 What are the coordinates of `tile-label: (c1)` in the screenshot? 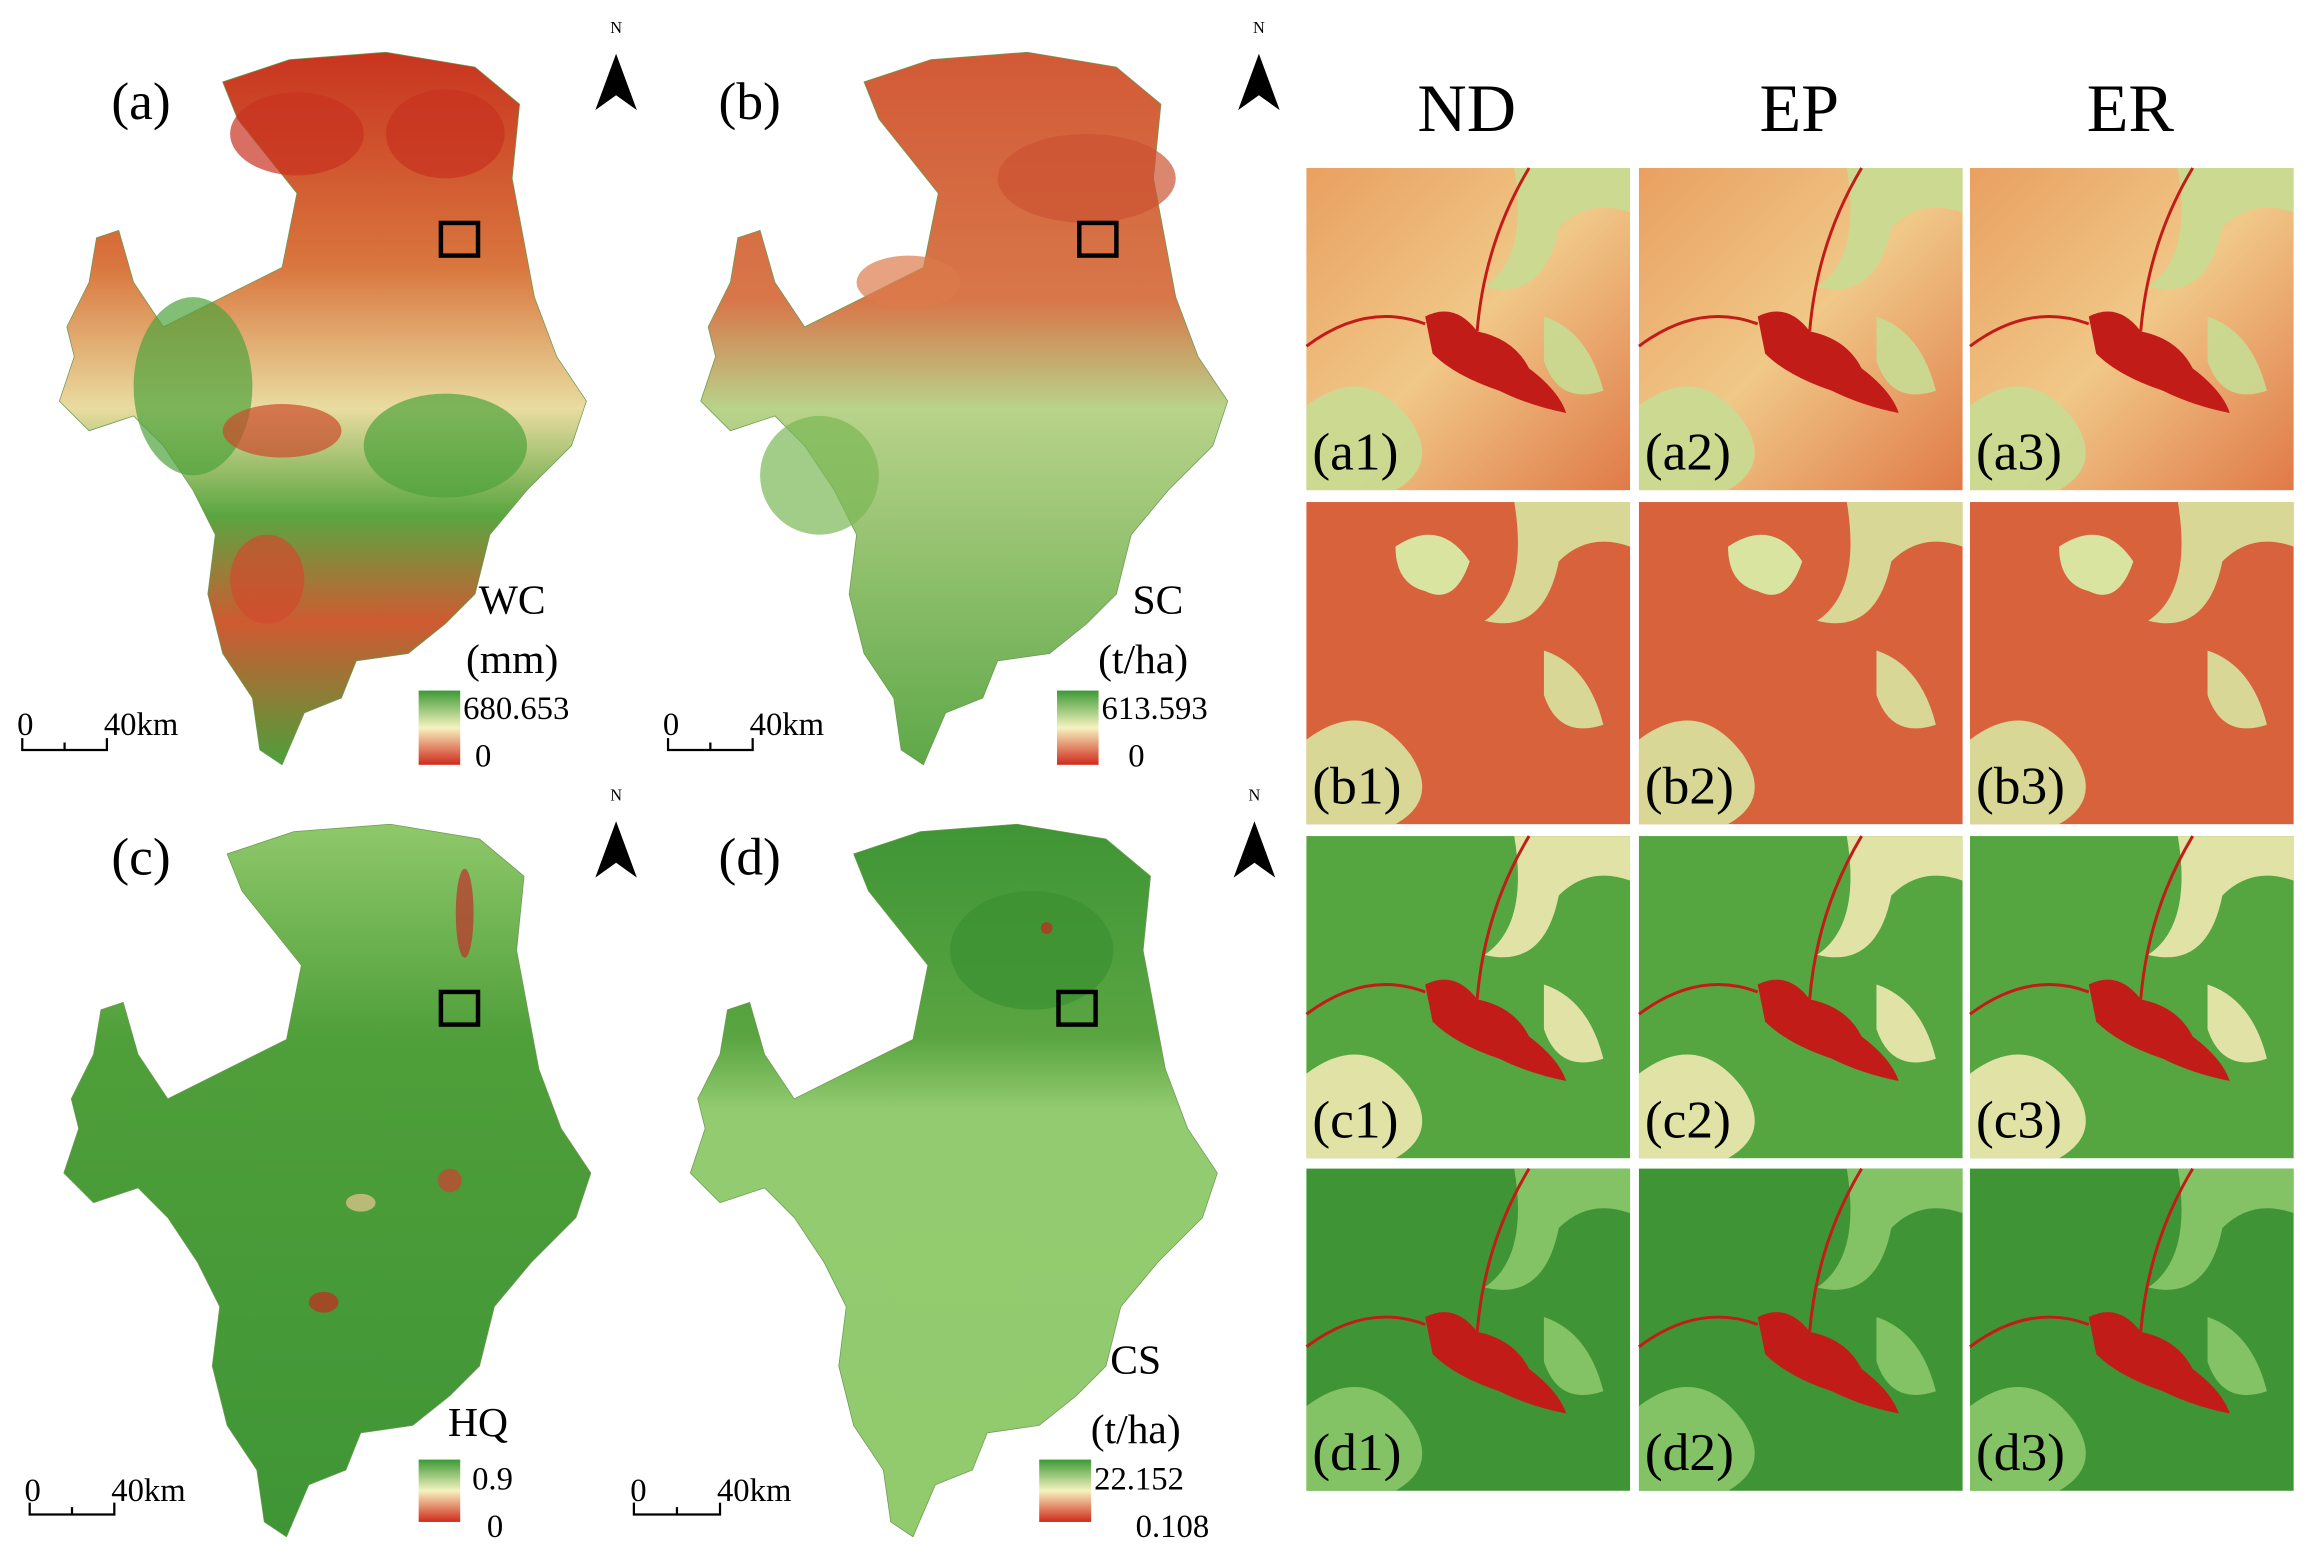 It's located at (1355, 1119).